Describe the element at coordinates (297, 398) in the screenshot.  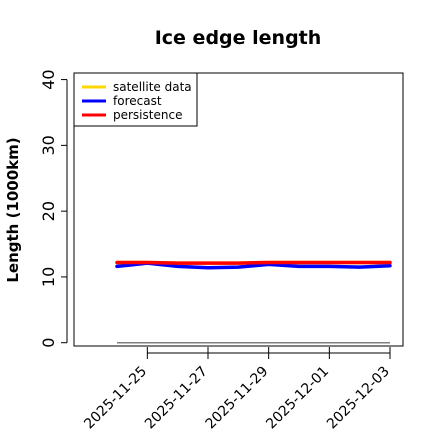
I see `x-tick-label: 2025-12-01` at that location.